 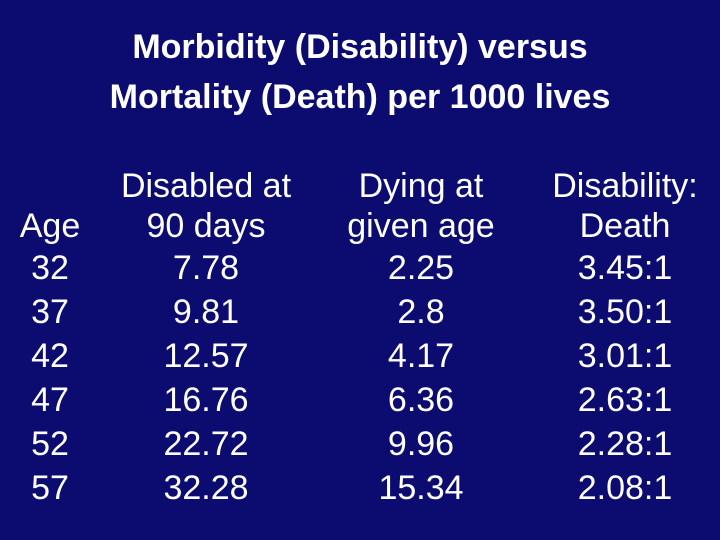 What do you see at coordinates (206, 444) in the screenshot?
I see `disabled-cell: 22.72` at bounding box center [206, 444].